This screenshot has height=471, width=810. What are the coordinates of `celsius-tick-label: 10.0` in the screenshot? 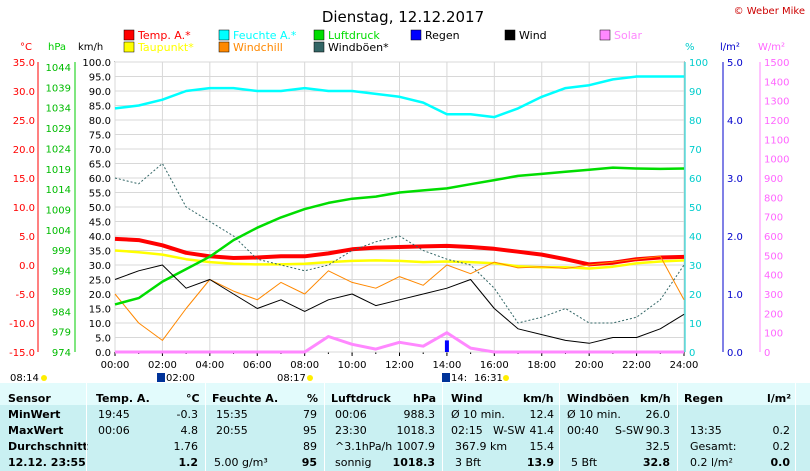 It's located at (24, 208).